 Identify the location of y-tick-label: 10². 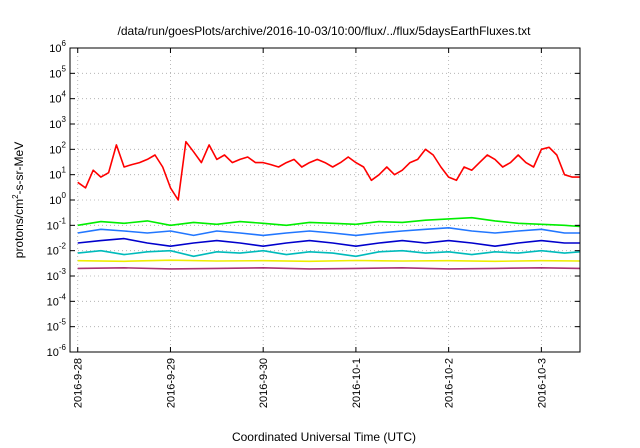
(57, 148).